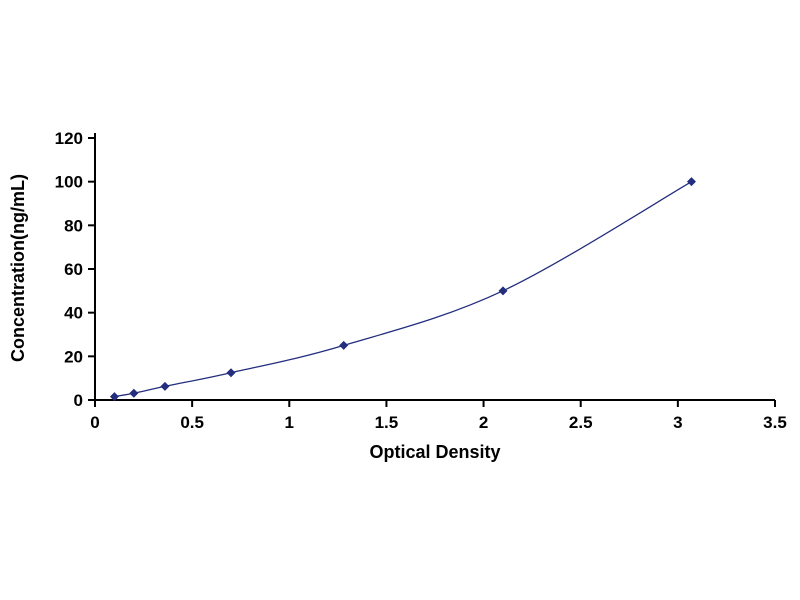  What do you see at coordinates (73, 225) in the screenshot?
I see `y-tick-label: 80` at bounding box center [73, 225].